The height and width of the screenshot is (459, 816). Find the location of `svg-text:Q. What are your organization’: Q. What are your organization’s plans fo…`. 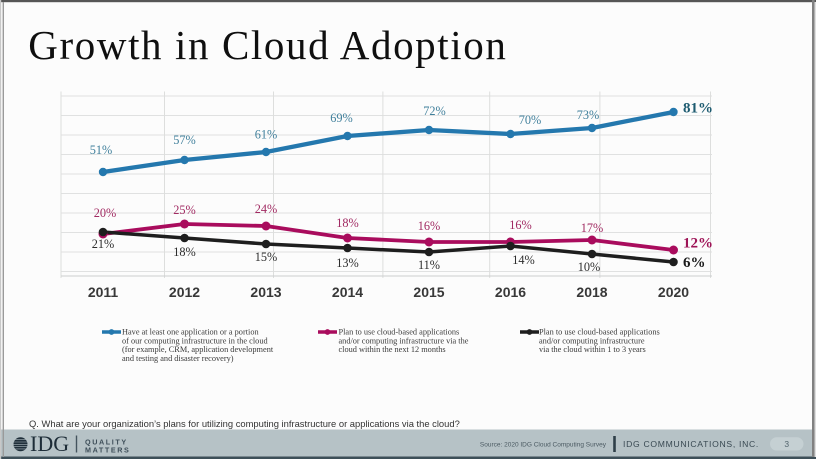

svg-text:Q. What are your organization’: Q. What are your organization’s plans fo… is located at coordinates (244, 423).